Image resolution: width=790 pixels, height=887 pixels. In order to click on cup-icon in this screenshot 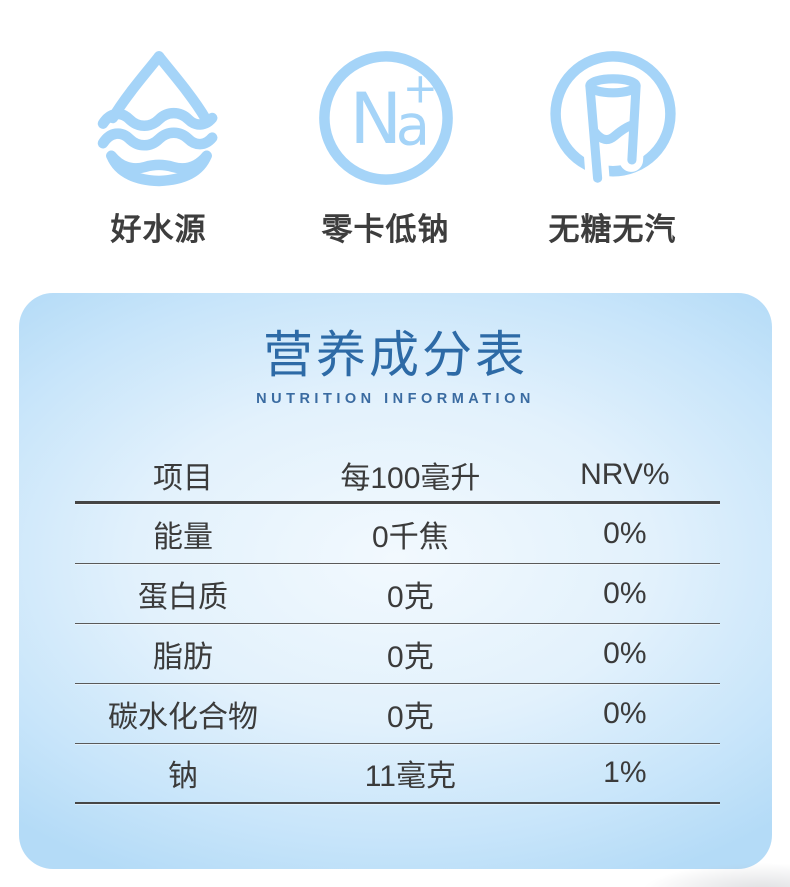, I will do `click(613, 118)`.